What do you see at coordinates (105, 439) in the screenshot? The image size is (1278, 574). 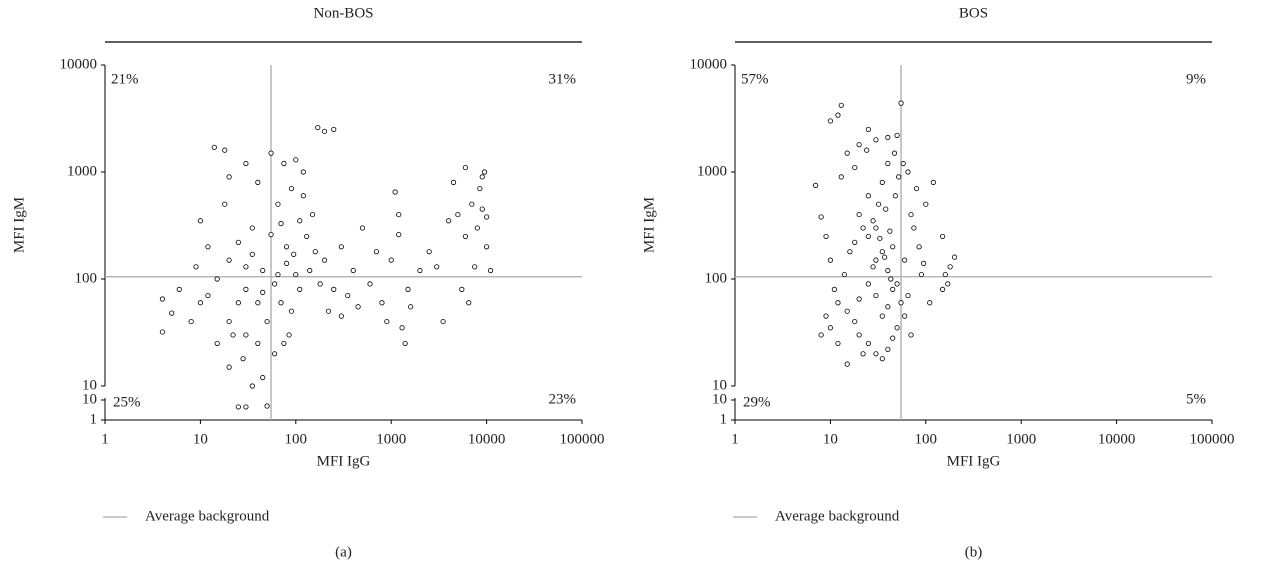 I see `x-tick-label: 1` at bounding box center [105, 439].